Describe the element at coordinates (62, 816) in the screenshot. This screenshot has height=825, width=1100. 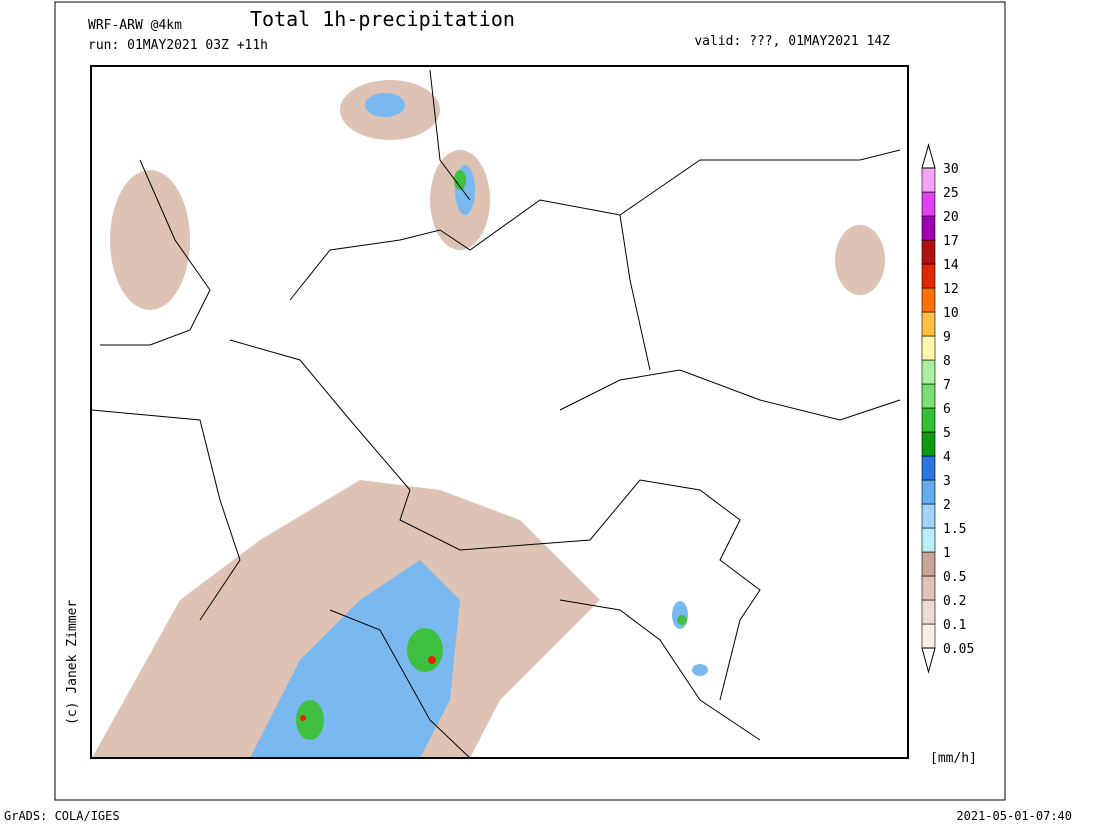
I see `footer-left: GrADS: COLA/IGES` at that location.